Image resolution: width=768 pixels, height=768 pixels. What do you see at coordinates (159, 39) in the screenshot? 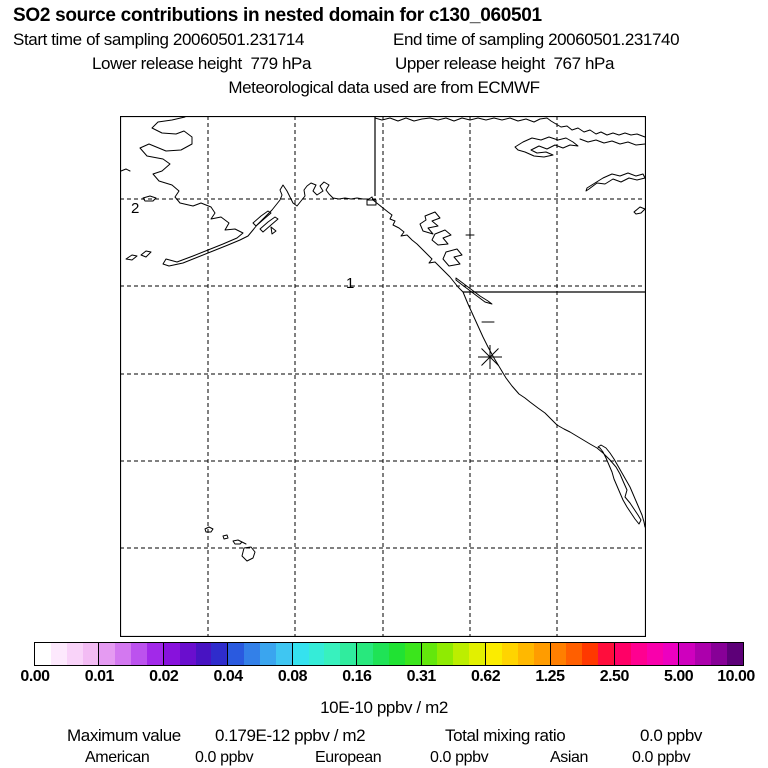
I see `sampling-start-label: Start time of sampling 20060501.231714` at bounding box center [159, 39].